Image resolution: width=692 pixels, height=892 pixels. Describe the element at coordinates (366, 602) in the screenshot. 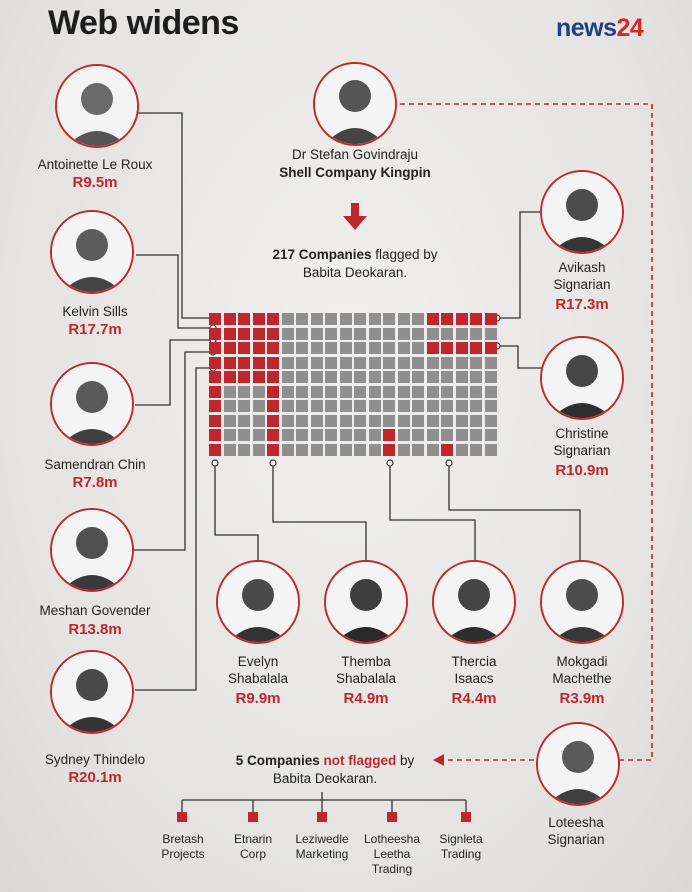

I see `portrait-themba` at that location.